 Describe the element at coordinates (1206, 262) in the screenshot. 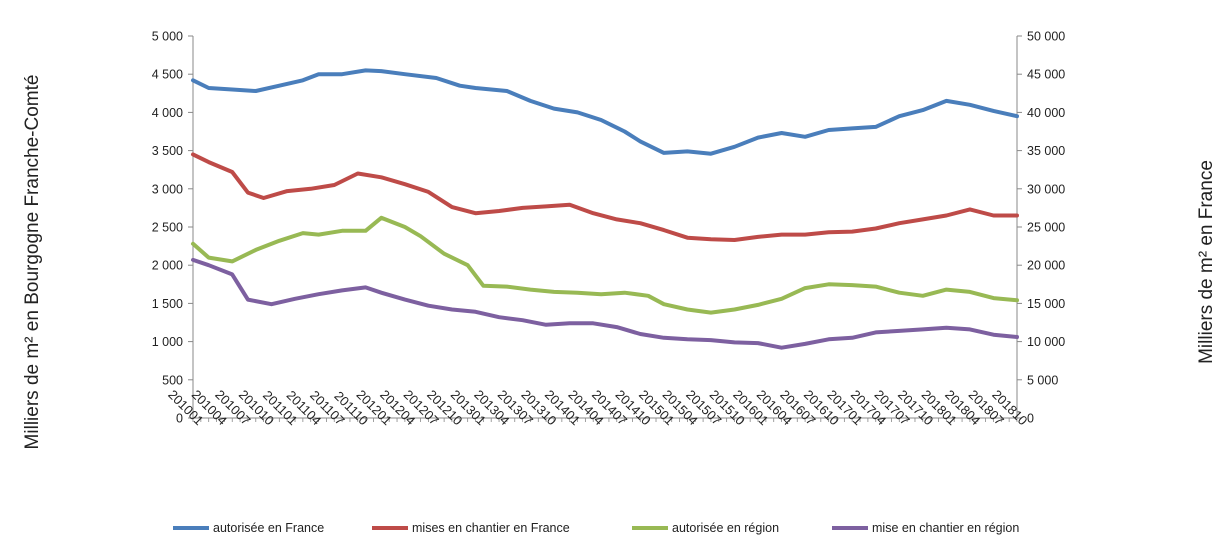

I see `right-y-axis-label: Milliers de m² en France` at that location.